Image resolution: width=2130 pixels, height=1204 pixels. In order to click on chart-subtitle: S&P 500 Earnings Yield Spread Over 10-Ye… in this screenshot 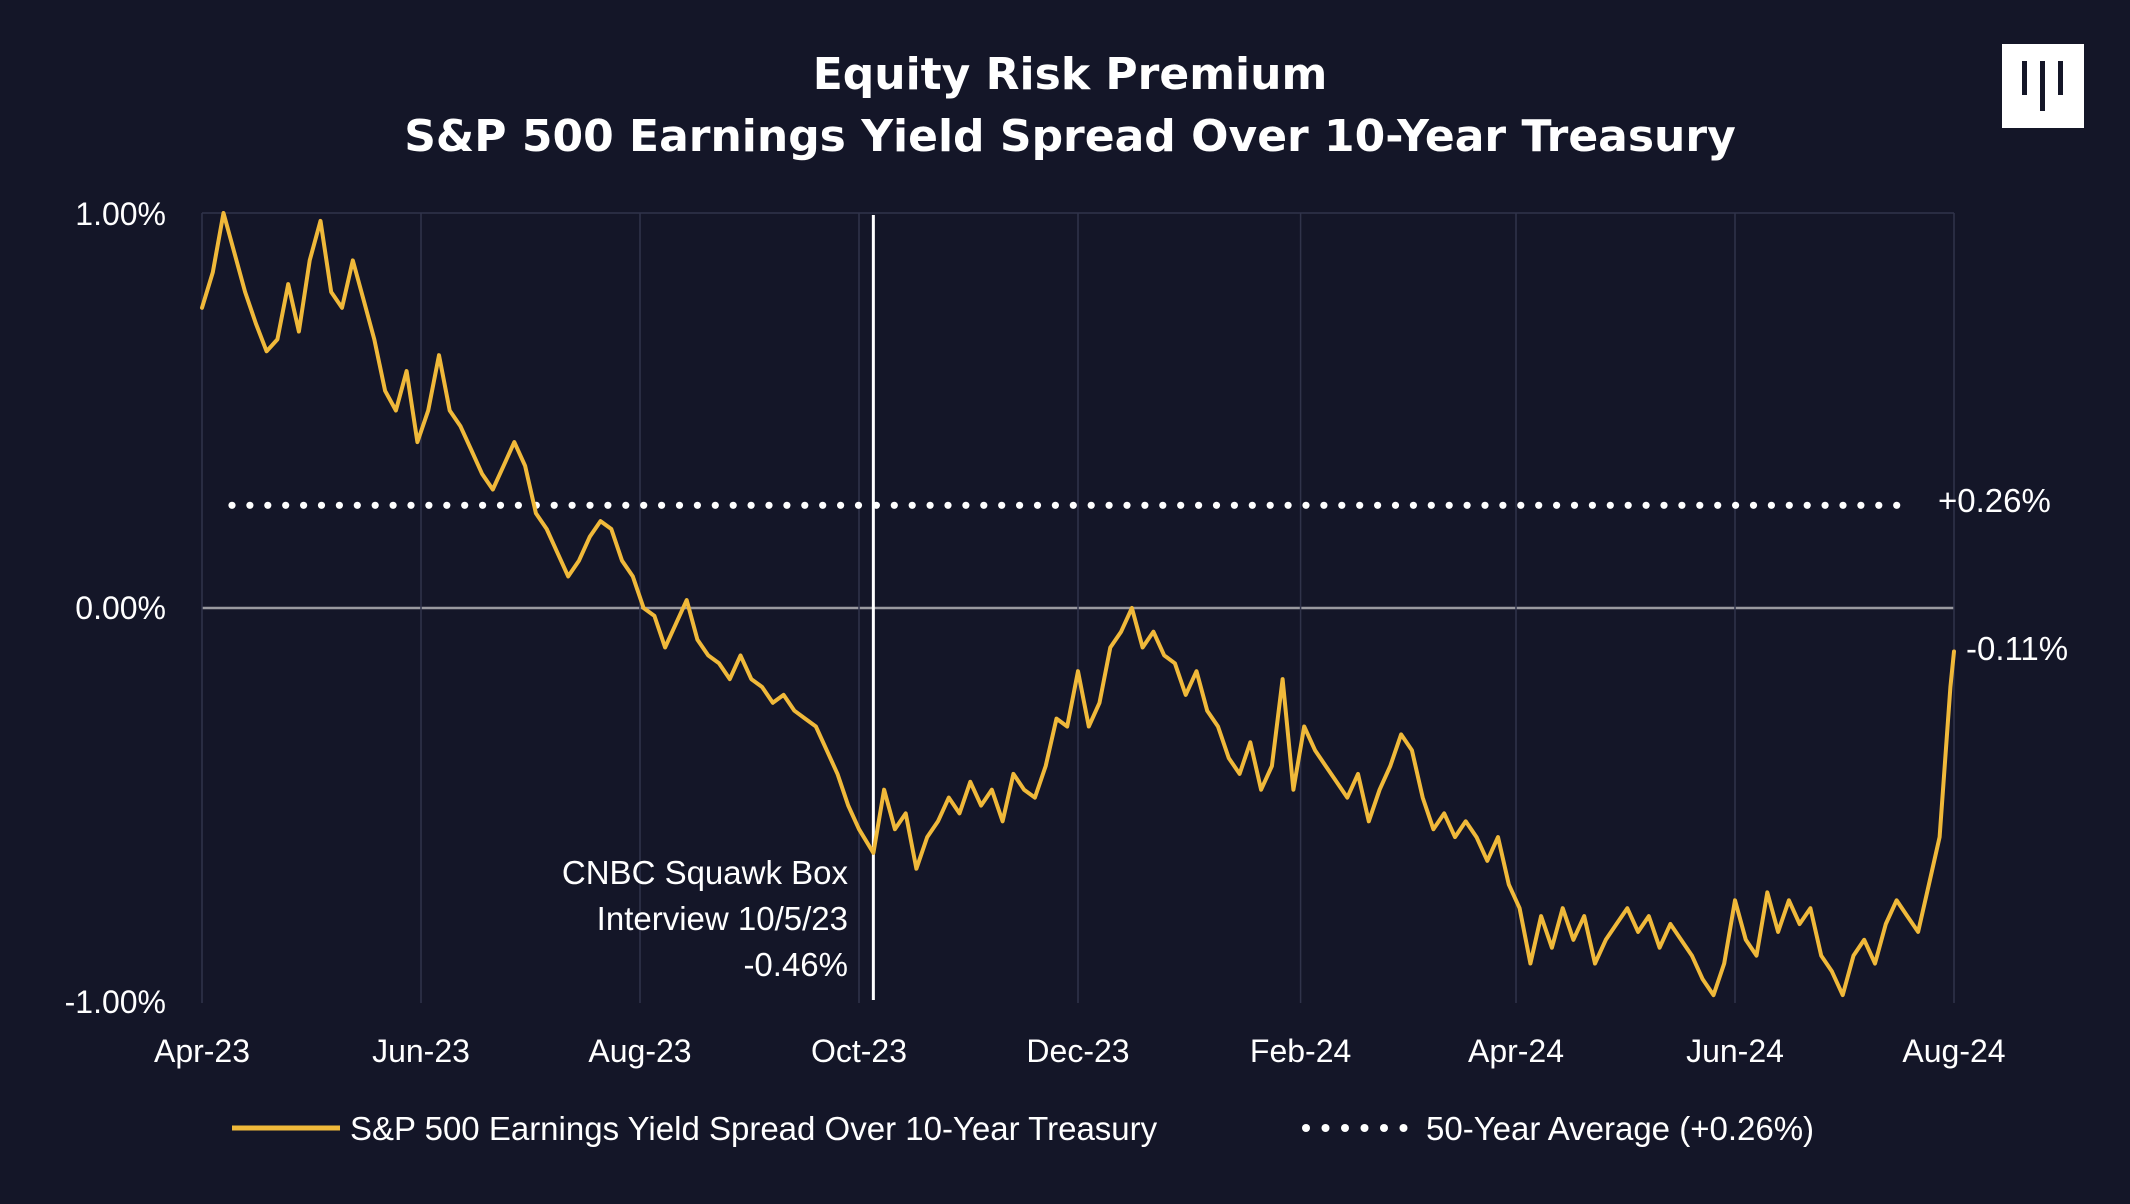, I will do `click(1070, 136)`.